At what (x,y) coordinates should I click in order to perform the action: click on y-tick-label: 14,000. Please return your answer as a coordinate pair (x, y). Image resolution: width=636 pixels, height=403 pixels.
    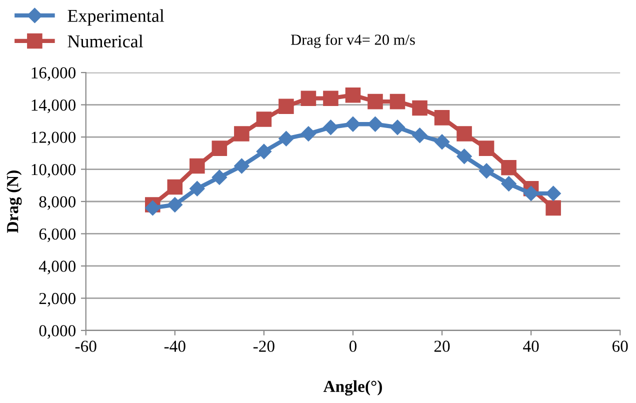
    Looking at the image, I should click on (54, 106).